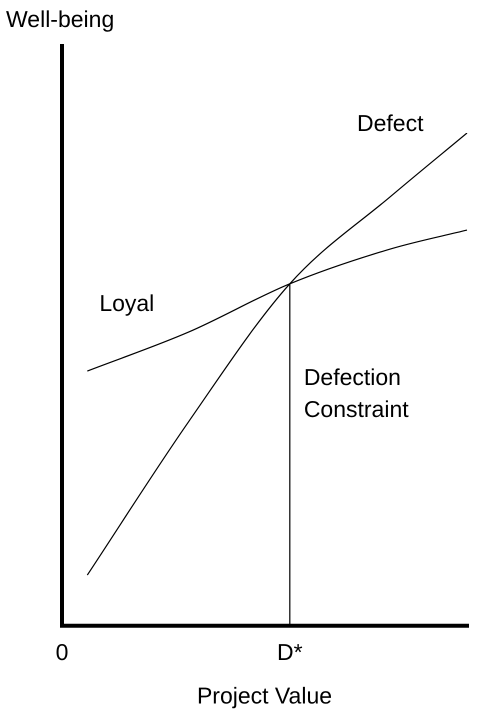 The width and height of the screenshot is (481, 717). What do you see at coordinates (60, 19) in the screenshot?
I see `y-axis-title: Well-being` at bounding box center [60, 19].